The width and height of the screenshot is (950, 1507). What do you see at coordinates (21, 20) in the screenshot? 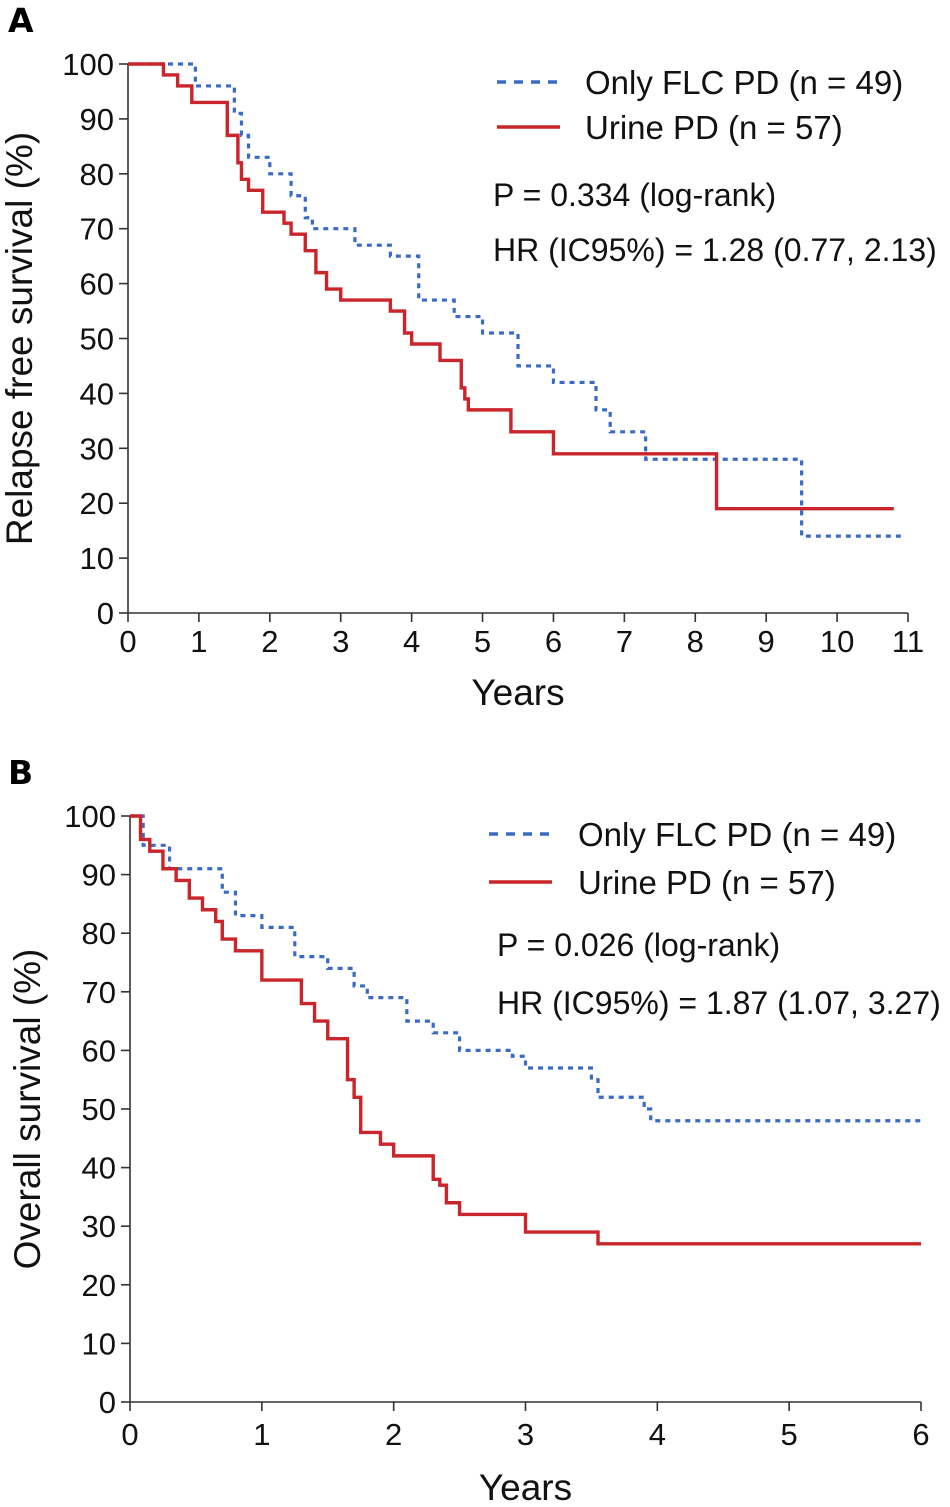
I see `panel-label-a: A` at bounding box center [21, 20].